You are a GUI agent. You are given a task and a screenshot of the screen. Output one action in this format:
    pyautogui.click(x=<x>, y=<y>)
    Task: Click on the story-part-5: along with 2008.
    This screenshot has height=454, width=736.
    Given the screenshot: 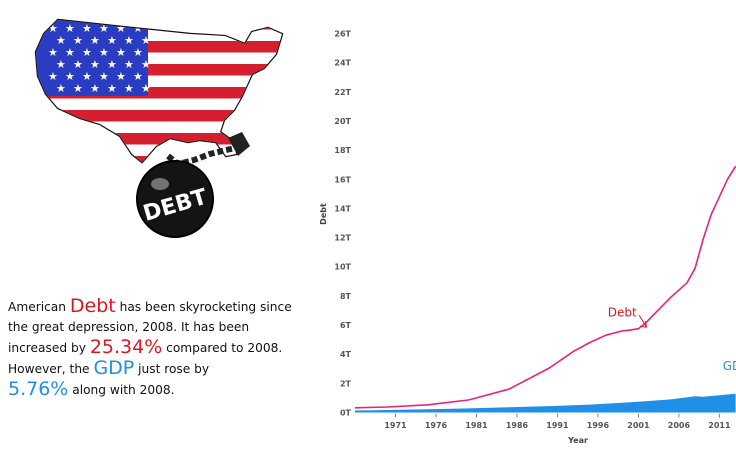 What is the action you would take?
    pyautogui.click(x=121, y=390)
    